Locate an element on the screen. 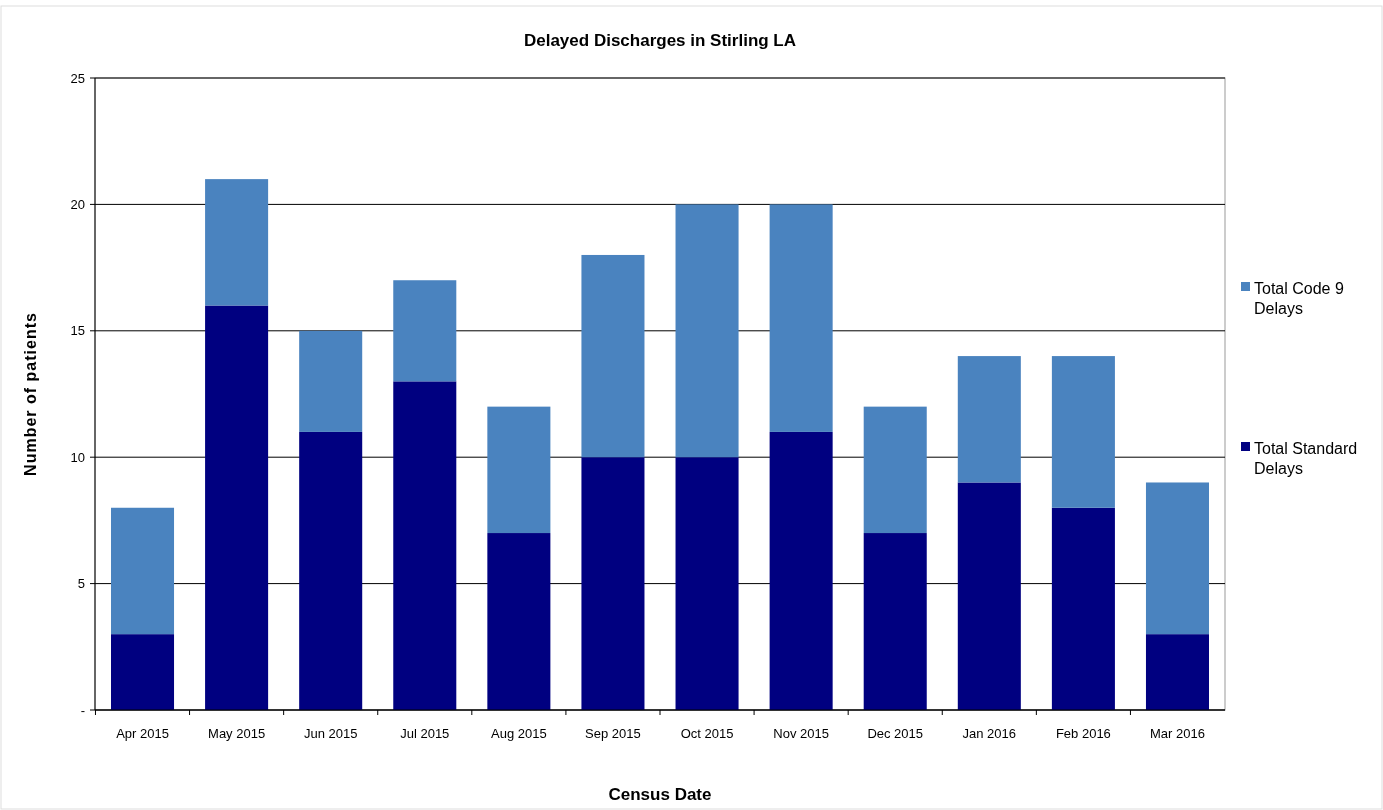 The height and width of the screenshot is (810, 1383). chart-title: Delayed Discharges in Stirling LA is located at coordinates (660, 40).